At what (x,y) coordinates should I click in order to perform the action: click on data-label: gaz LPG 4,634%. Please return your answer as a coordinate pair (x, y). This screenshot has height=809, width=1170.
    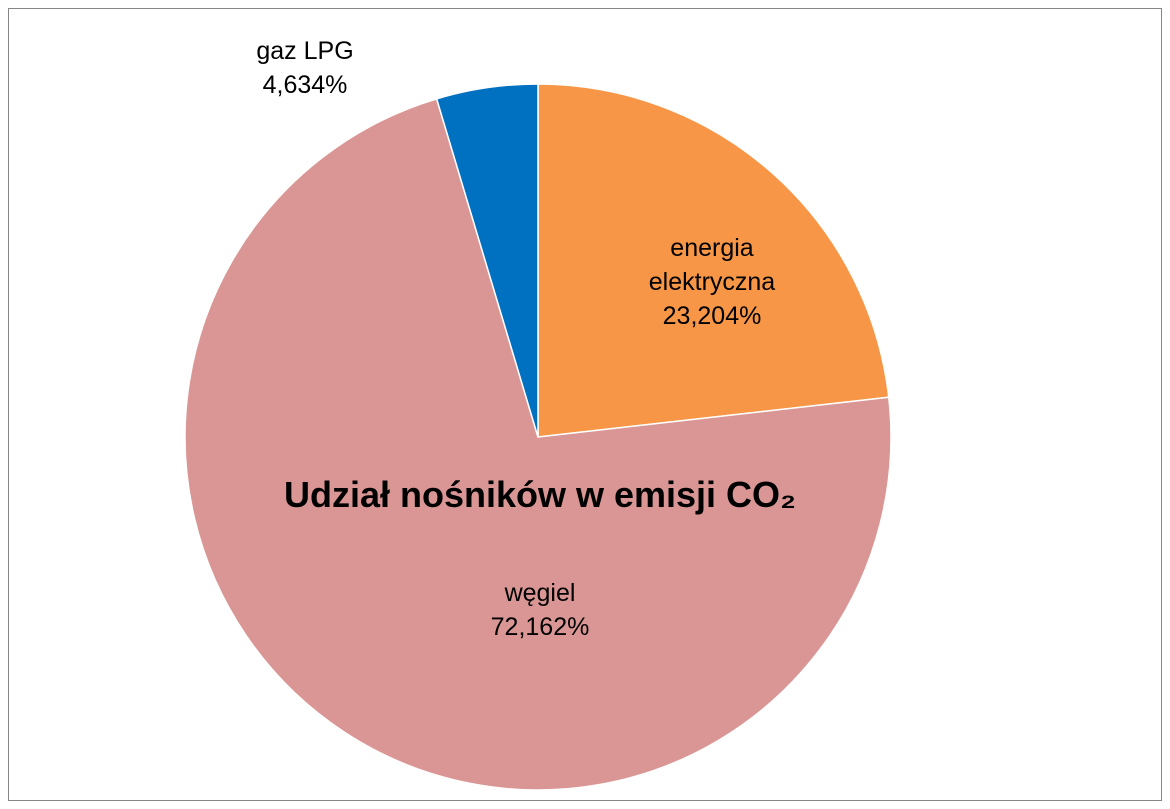
    Looking at the image, I should click on (305, 68).